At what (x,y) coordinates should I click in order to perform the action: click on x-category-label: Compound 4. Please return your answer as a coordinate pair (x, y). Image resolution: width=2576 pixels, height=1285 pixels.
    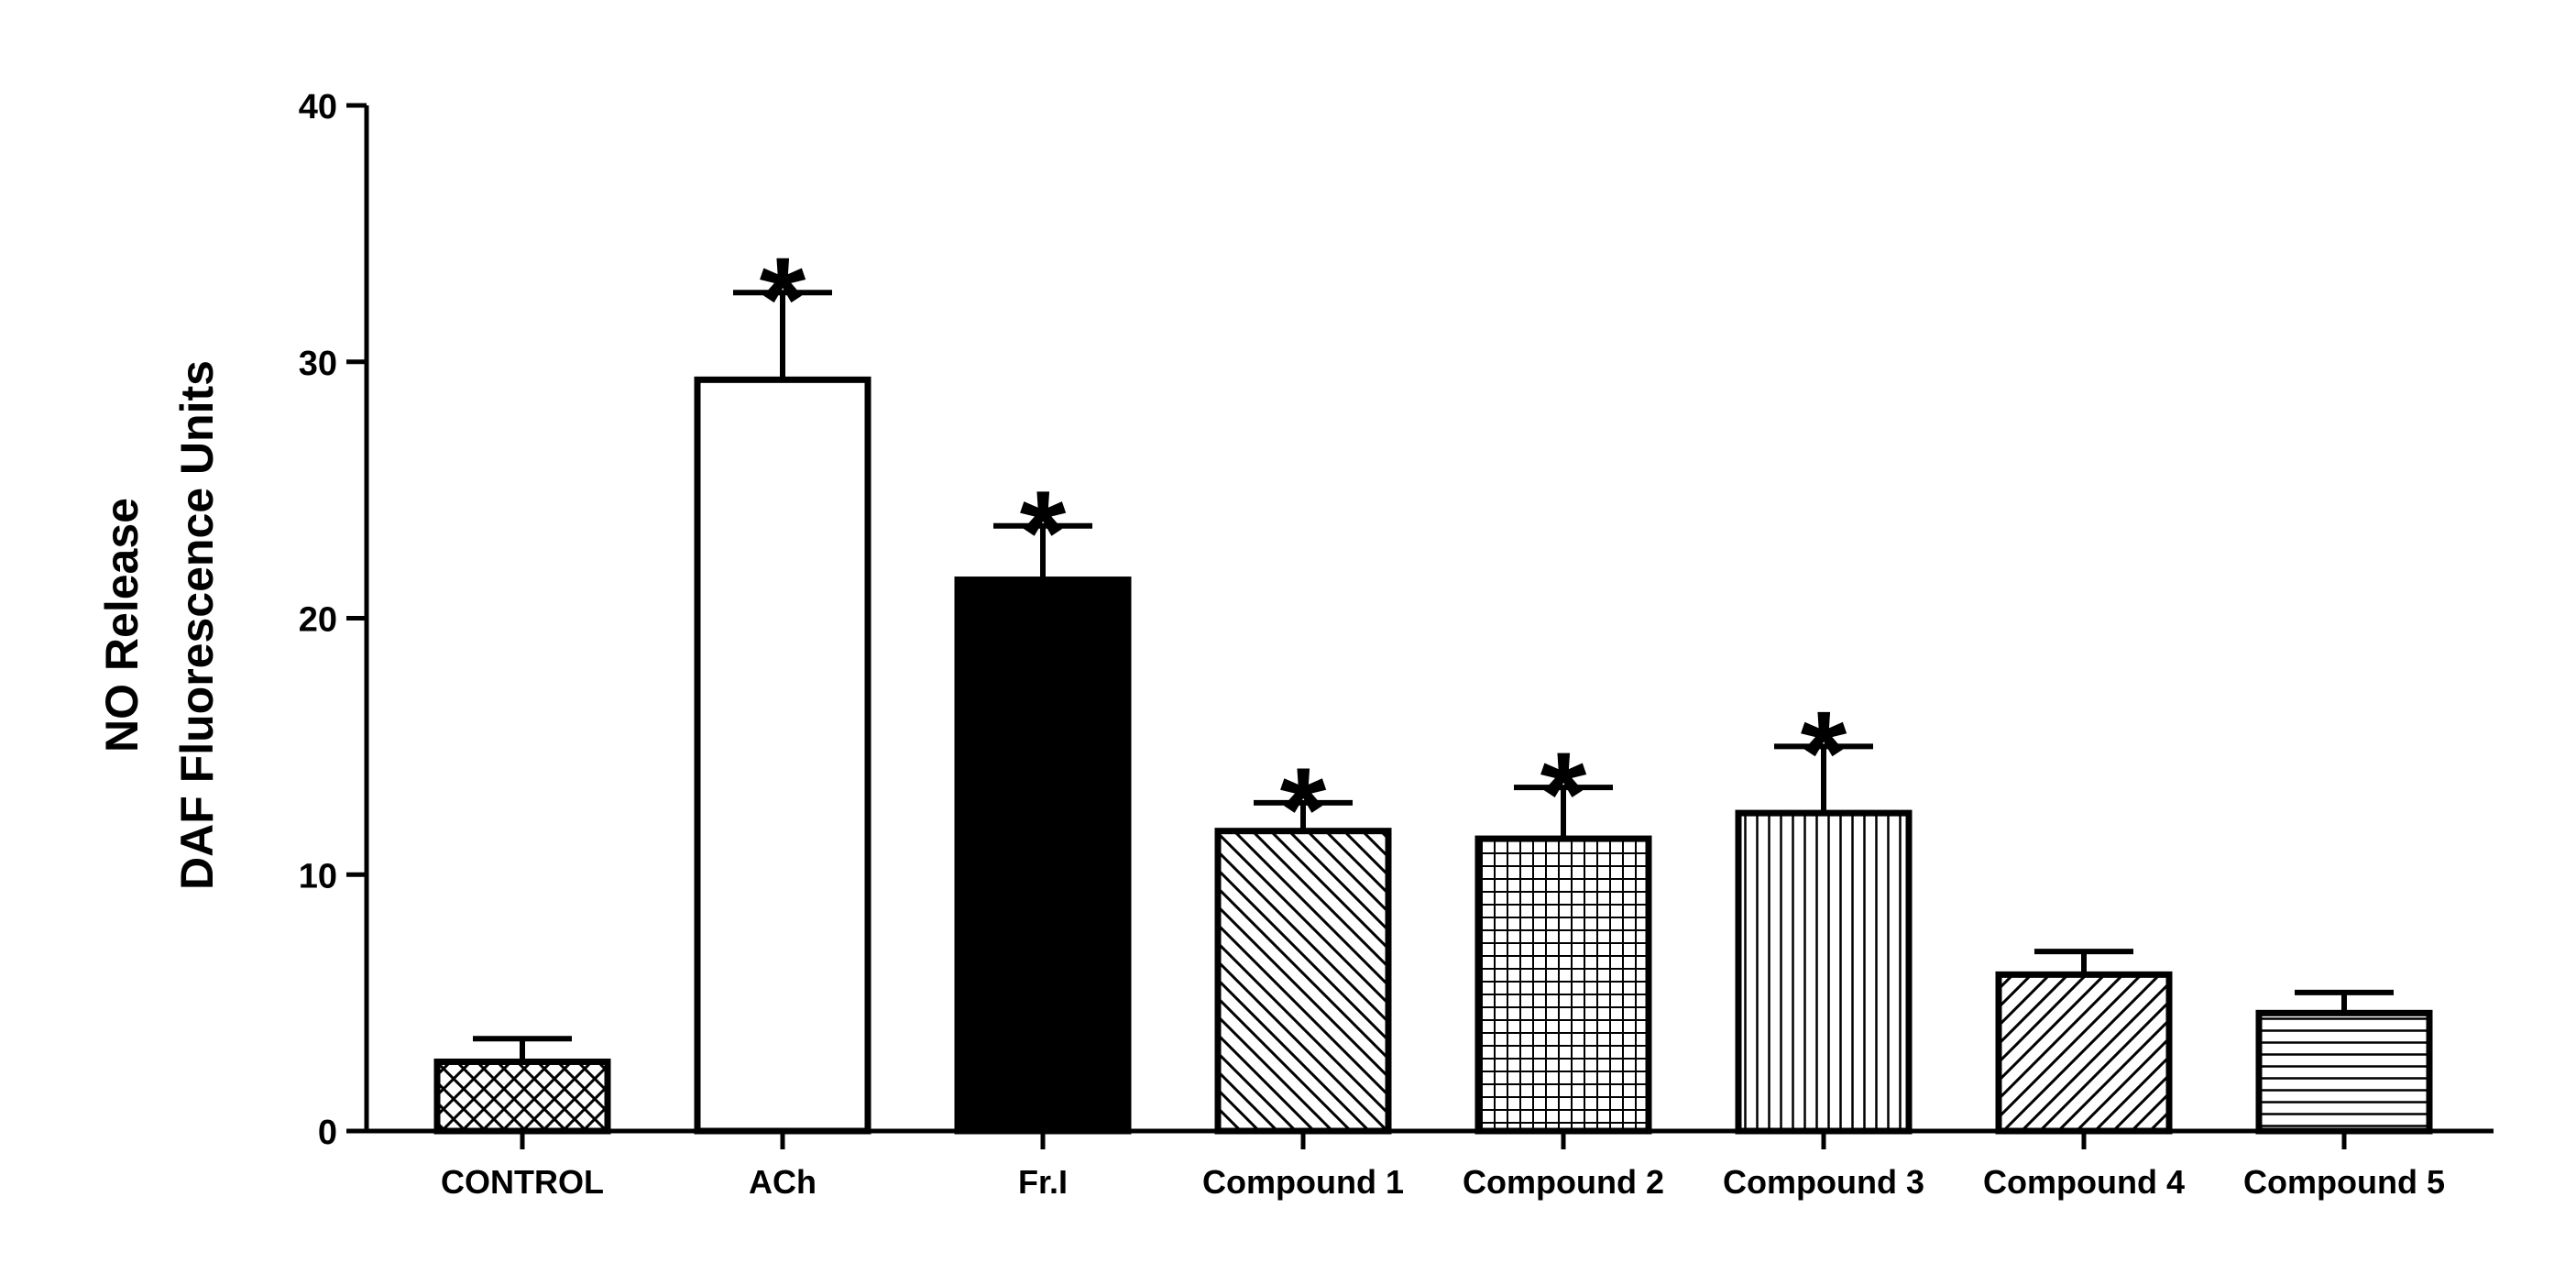
    Looking at the image, I should click on (2084, 1182).